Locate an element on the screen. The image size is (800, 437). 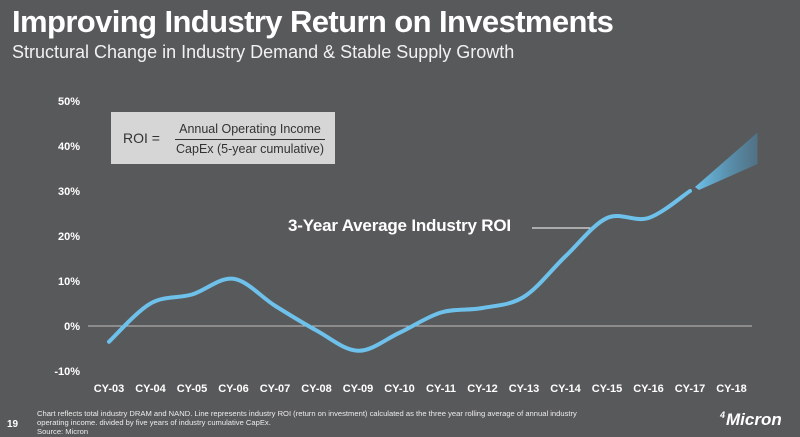
projection-wedge is located at coordinates (726, 161).